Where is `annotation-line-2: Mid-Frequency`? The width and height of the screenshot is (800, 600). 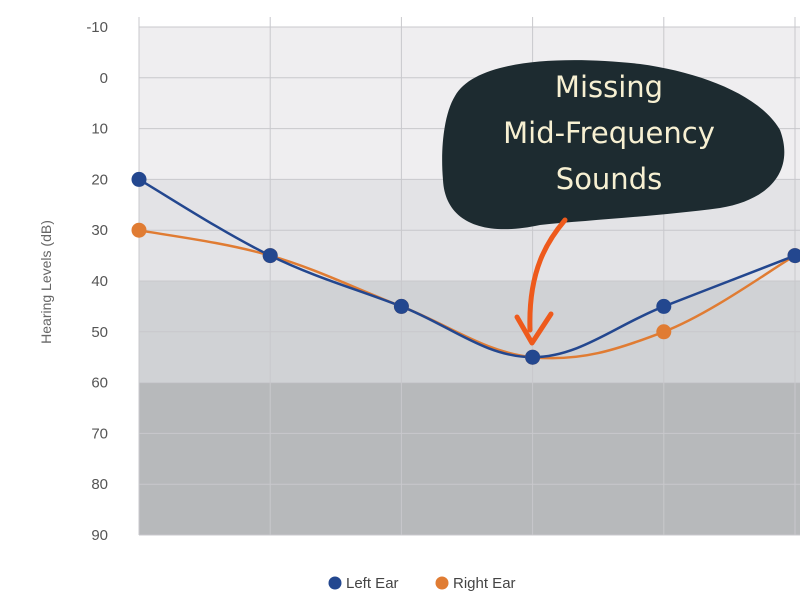
annotation-line-2: Mid-Frequency is located at coordinates (609, 133).